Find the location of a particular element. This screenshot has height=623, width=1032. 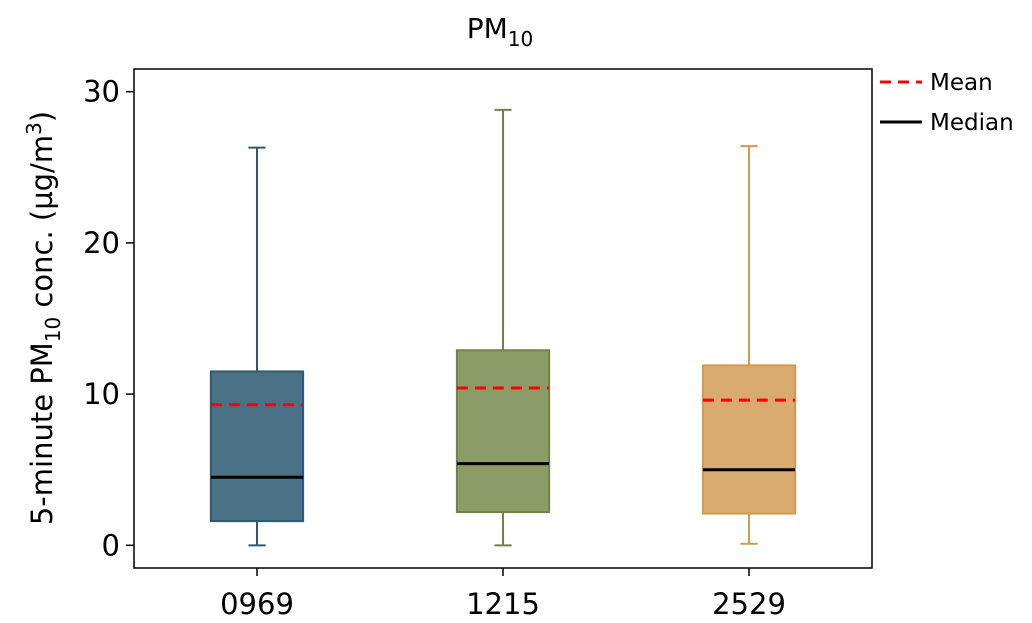

legend-median-label: Median is located at coordinates (972, 123).